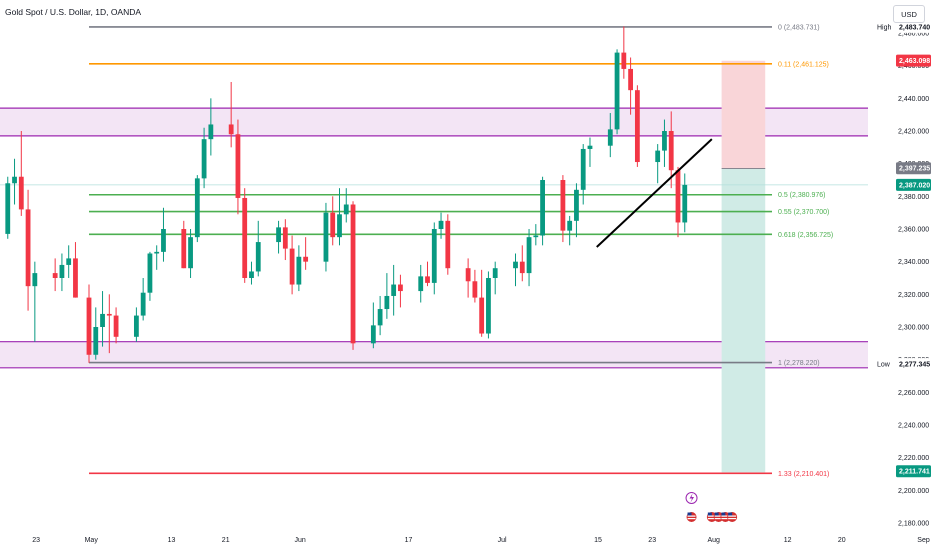 The width and height of the screenshot is (932, 550). What do you see at coordinates (913, 34) in the screenshot?
I see `price-tick-label: 2,480.000` at bounding box center [913, 34].